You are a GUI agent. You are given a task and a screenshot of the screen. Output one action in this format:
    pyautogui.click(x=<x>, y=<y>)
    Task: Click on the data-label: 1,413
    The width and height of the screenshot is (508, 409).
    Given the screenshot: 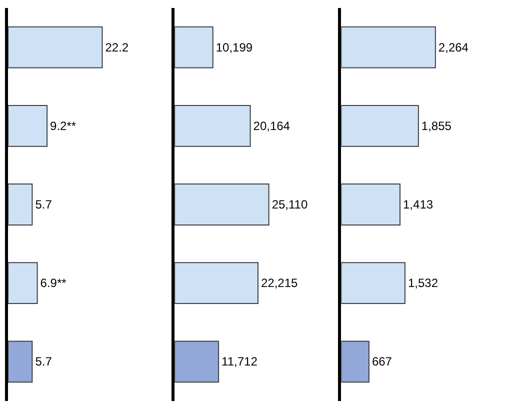 What is the action you would take?
    pyautogui.click(x=418, y=205)
    